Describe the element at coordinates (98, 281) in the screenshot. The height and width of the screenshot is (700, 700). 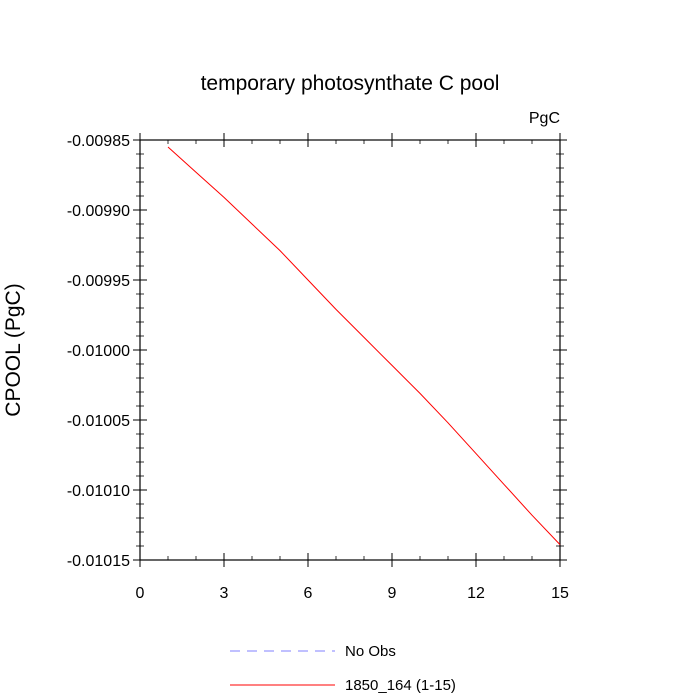
I see `y-tick-label: -0.00995` at that location.